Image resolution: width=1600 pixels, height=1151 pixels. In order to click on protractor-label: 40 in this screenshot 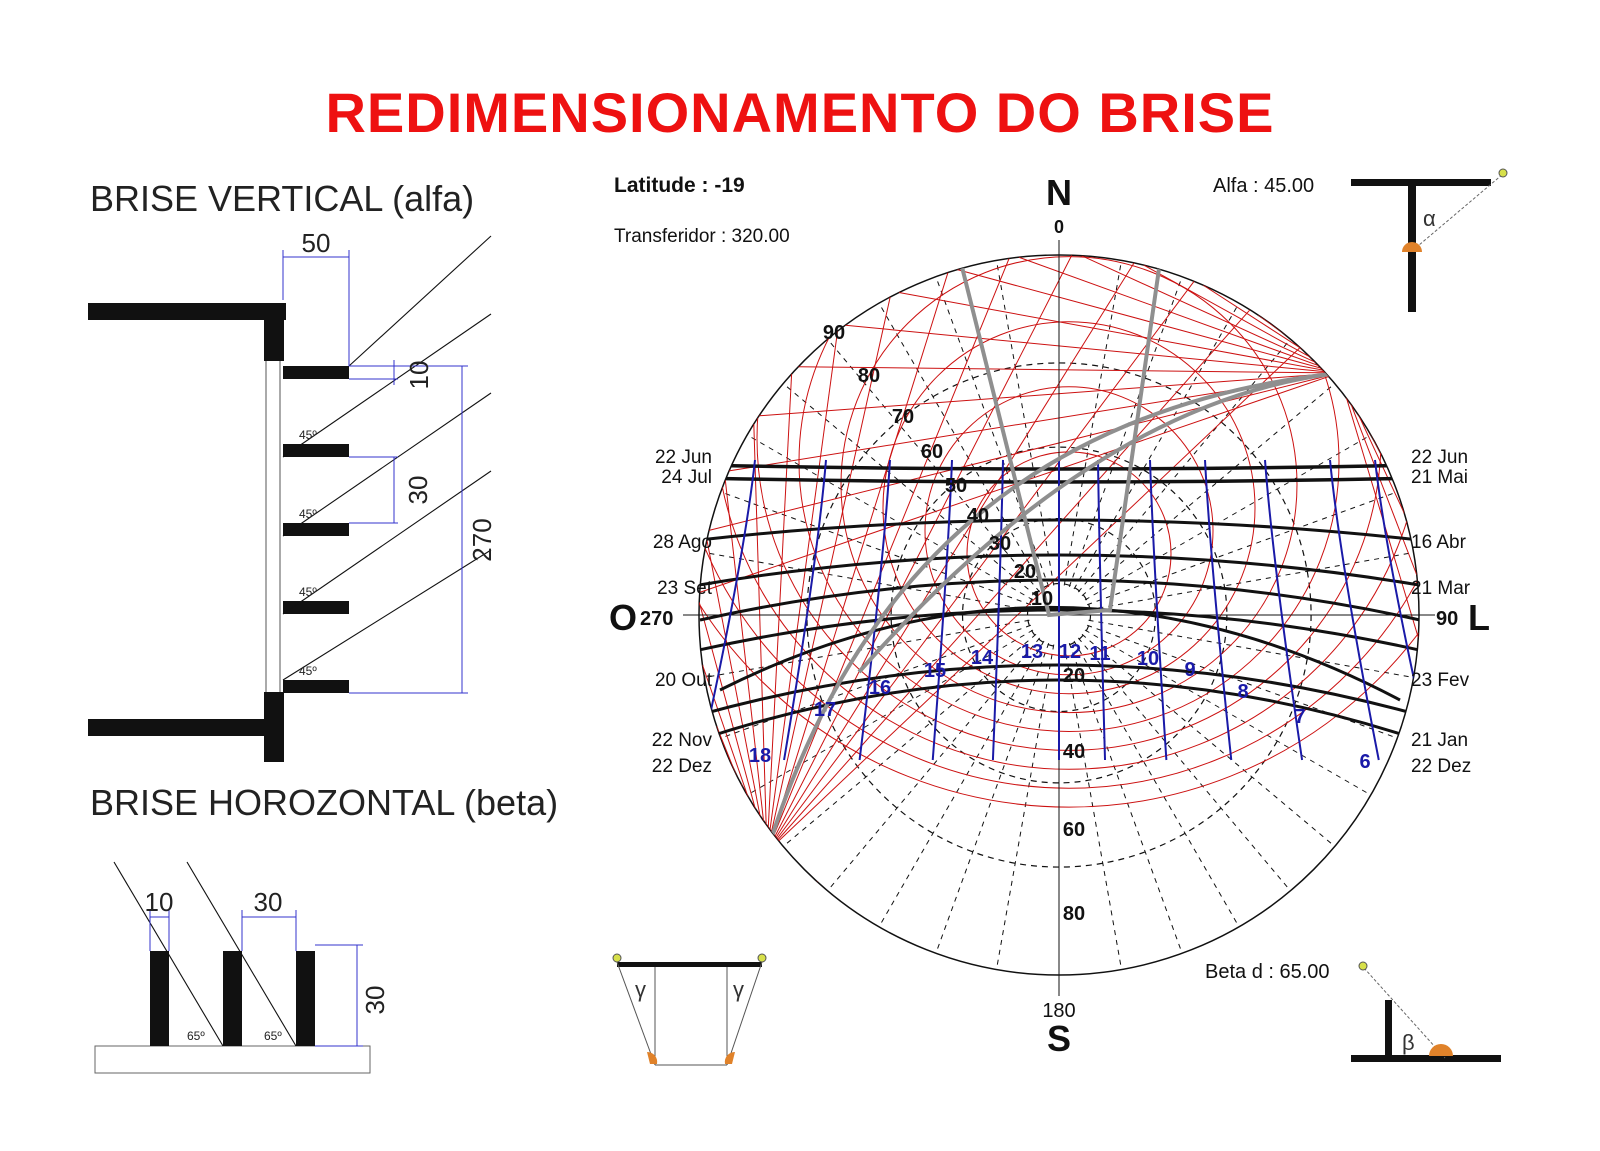, I will do `click(978, 516)`.